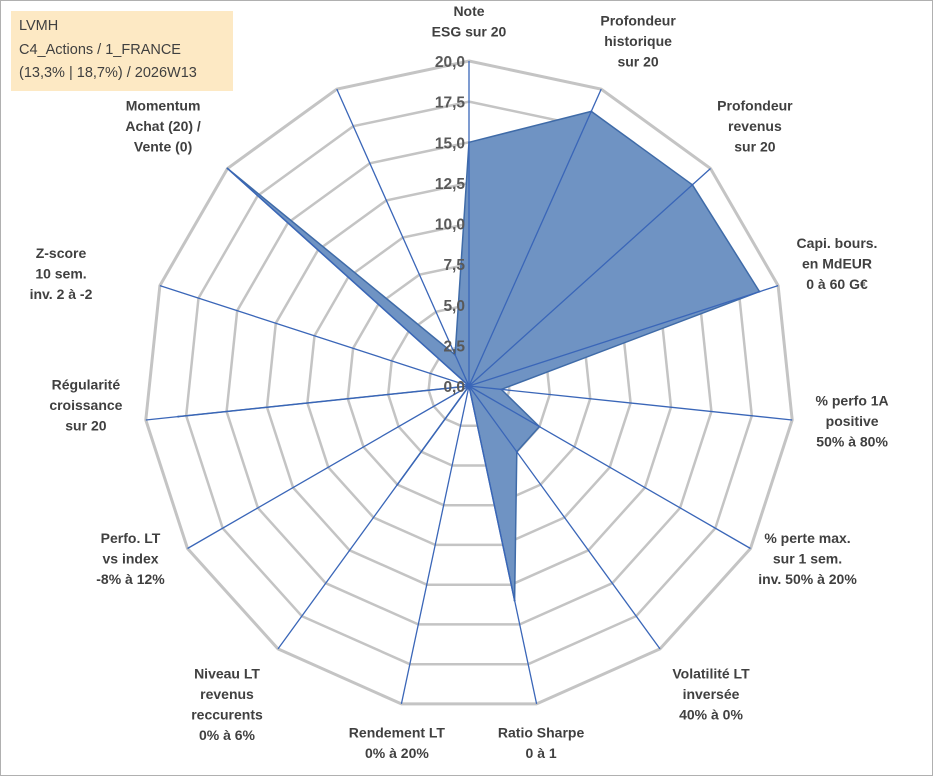  What do you see at coordinates (541, 753) in the screenshot?
I see `category-label-line: 0 à 1` at bounding box center [541, 753].